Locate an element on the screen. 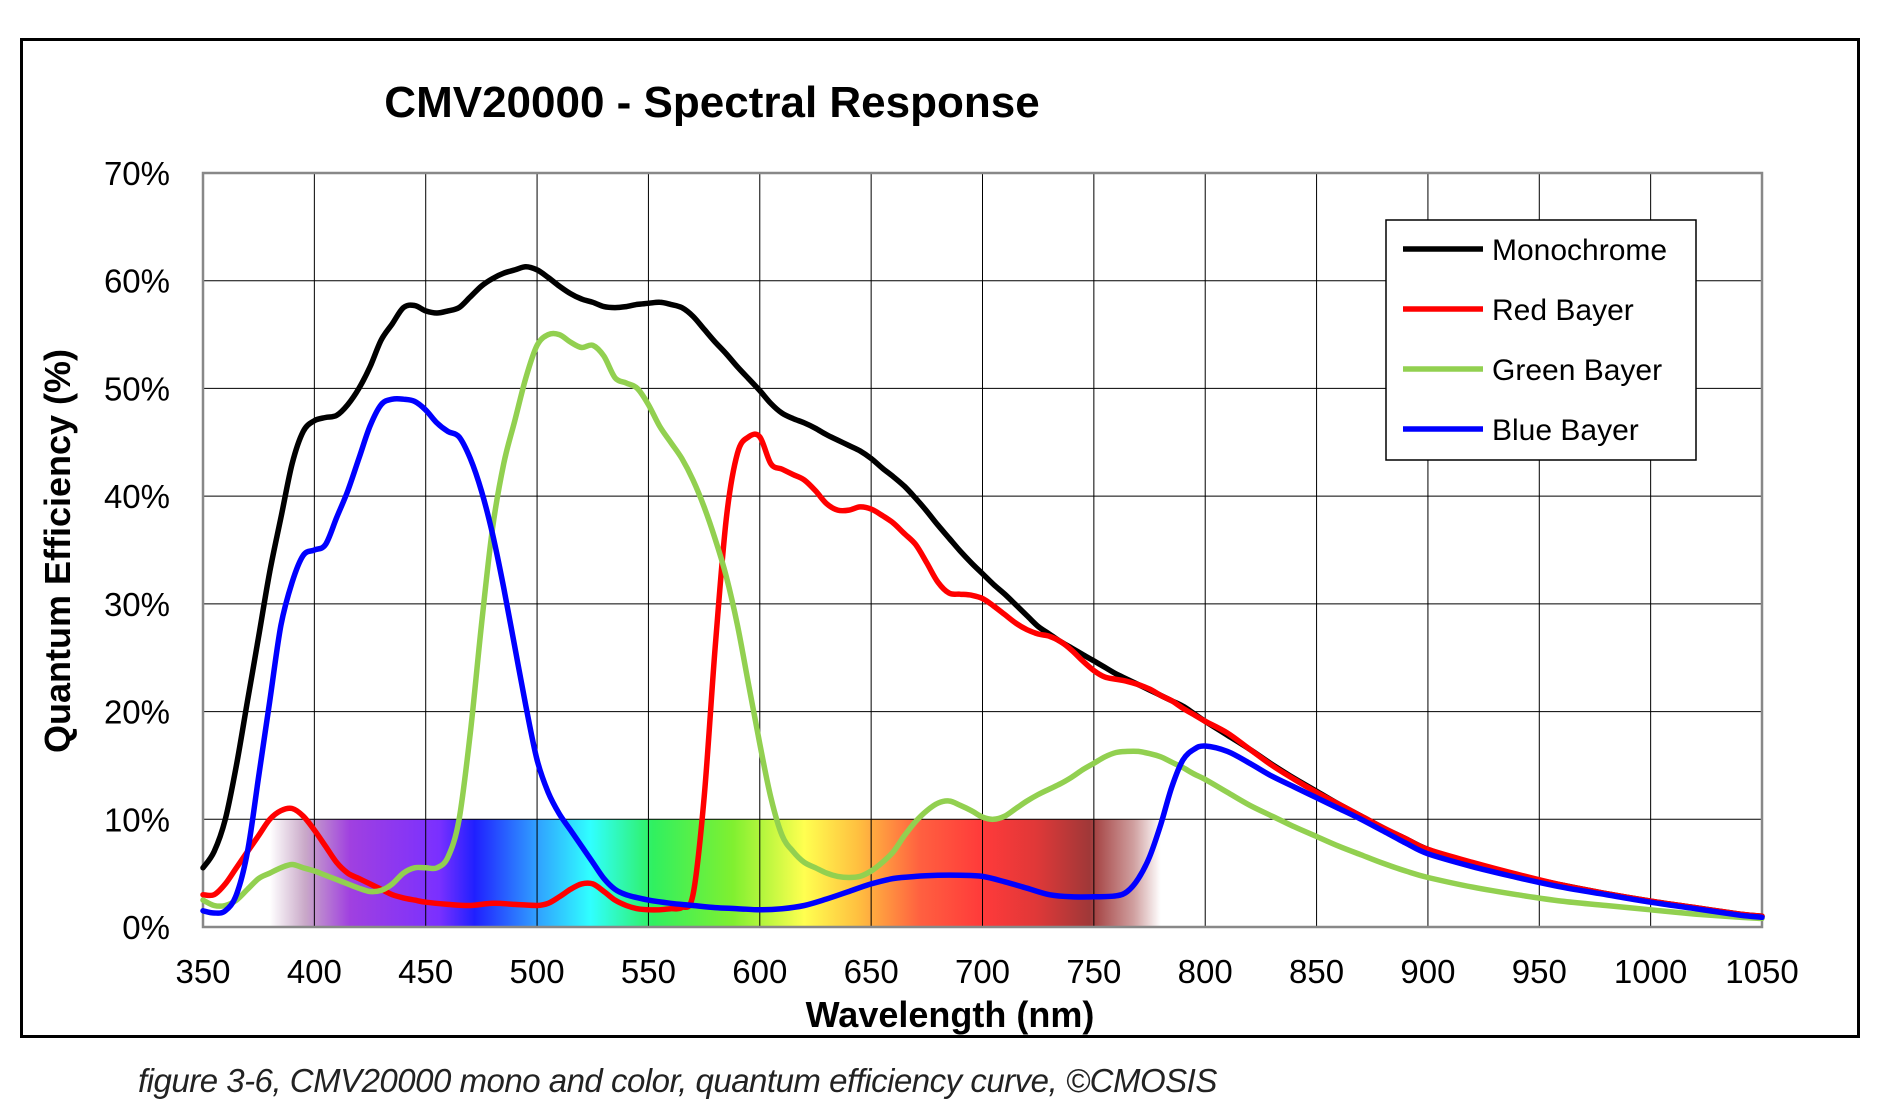 The height and width of the screenshot is (1117, 1885). x-tick-label: 800 is located at coordinates (1205, 971).